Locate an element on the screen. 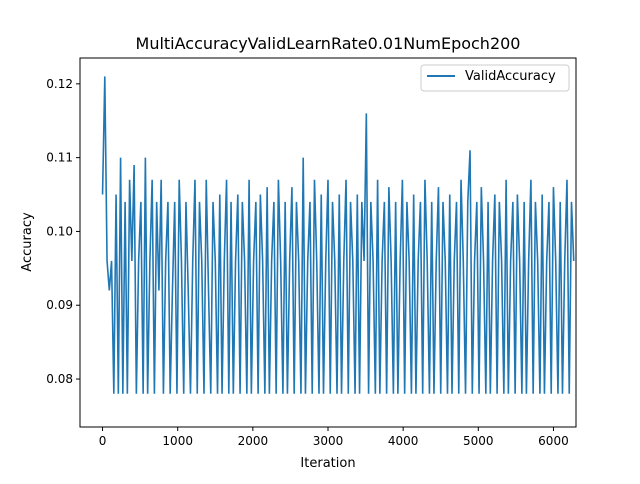  x-tick-label: 2000 is located at coordinates (253, 441).